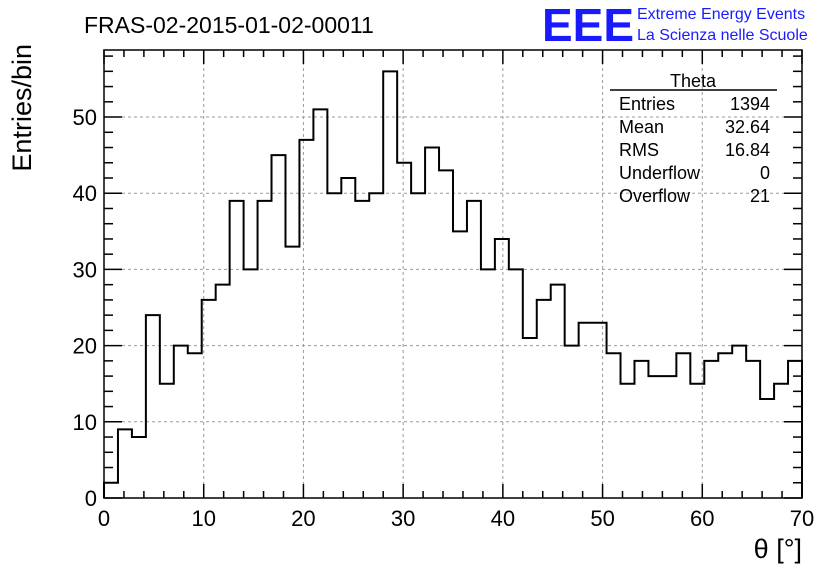  What do you see at coordinates (503, 518) in the screenshot?
I see `x-tick-label: 40` at bounding box center [503, 518].